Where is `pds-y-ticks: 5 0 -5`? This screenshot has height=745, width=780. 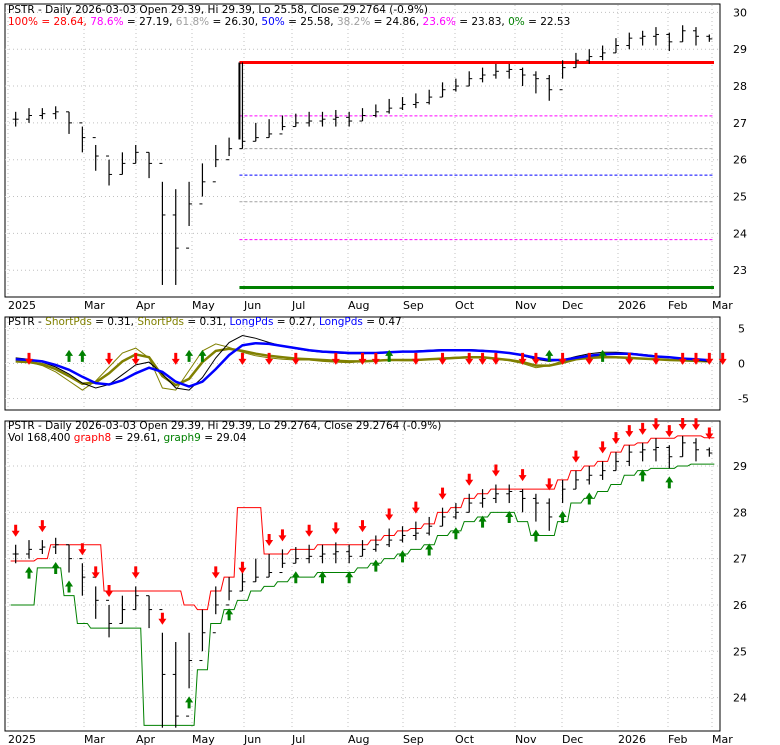
pds-y-ticks: 5 0 -5 is located at coordinates (743, 364).